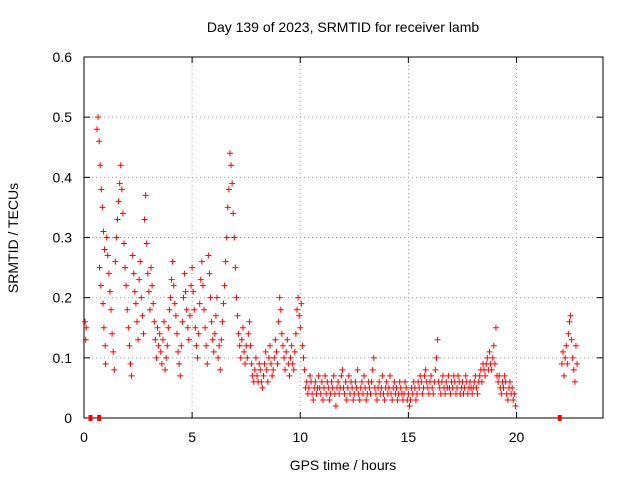  What do you see at coordinates (192, 437) in the screenshot?
I see `x-tick-label: 5` at bounding box center [192, 437].